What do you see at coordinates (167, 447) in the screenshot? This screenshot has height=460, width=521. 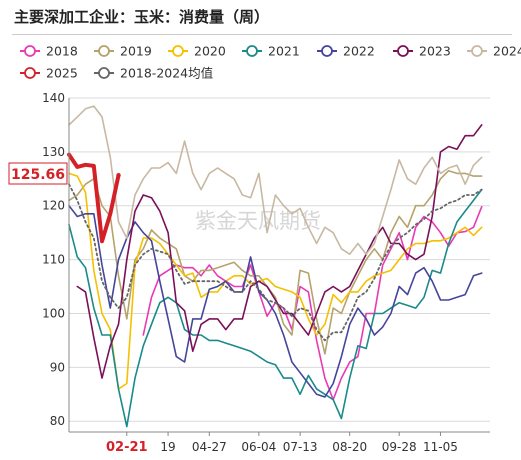 I see `x-tick-label: 19` at bounding box center [167, 447].